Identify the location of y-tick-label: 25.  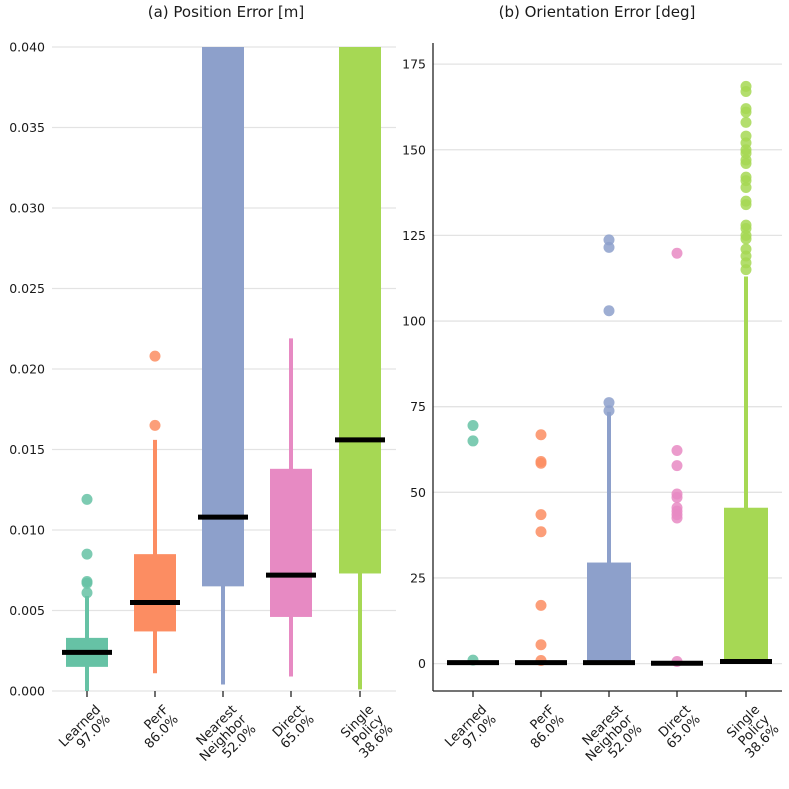
(418, 577).